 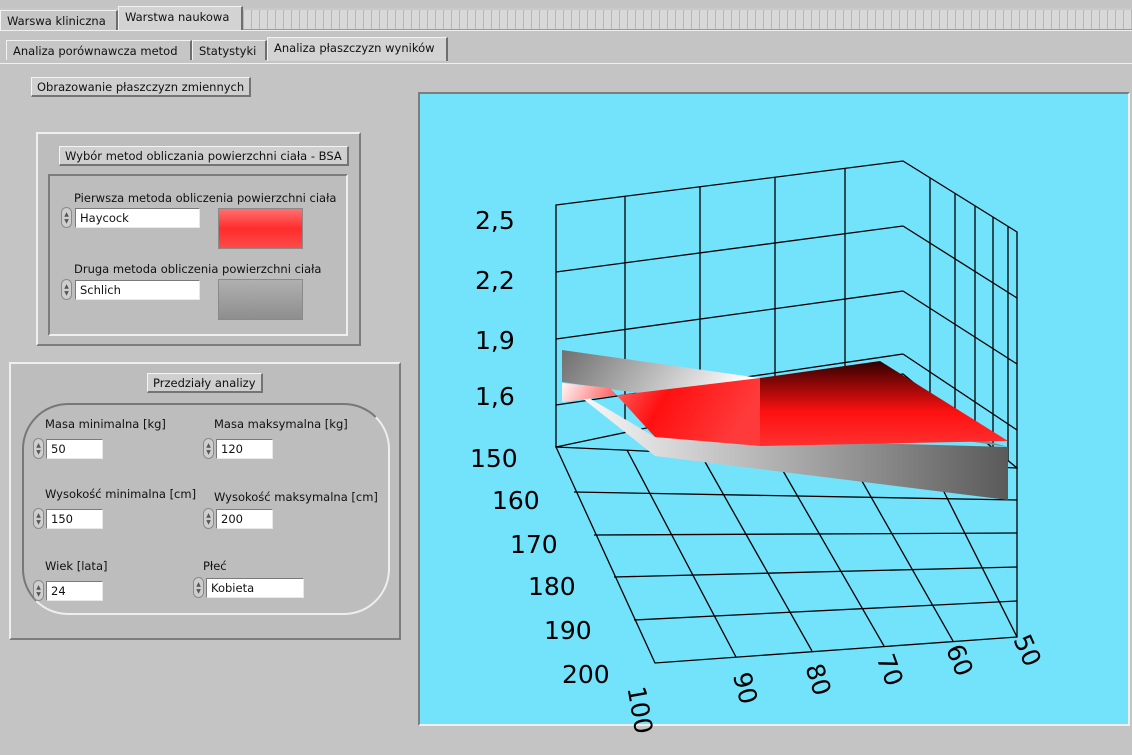 What do you see at coordinates (180, 18) in the screenshot?
I see `tab-warstwa-naukowa: Warstwa naukowa` at bounding box center [180, 18].